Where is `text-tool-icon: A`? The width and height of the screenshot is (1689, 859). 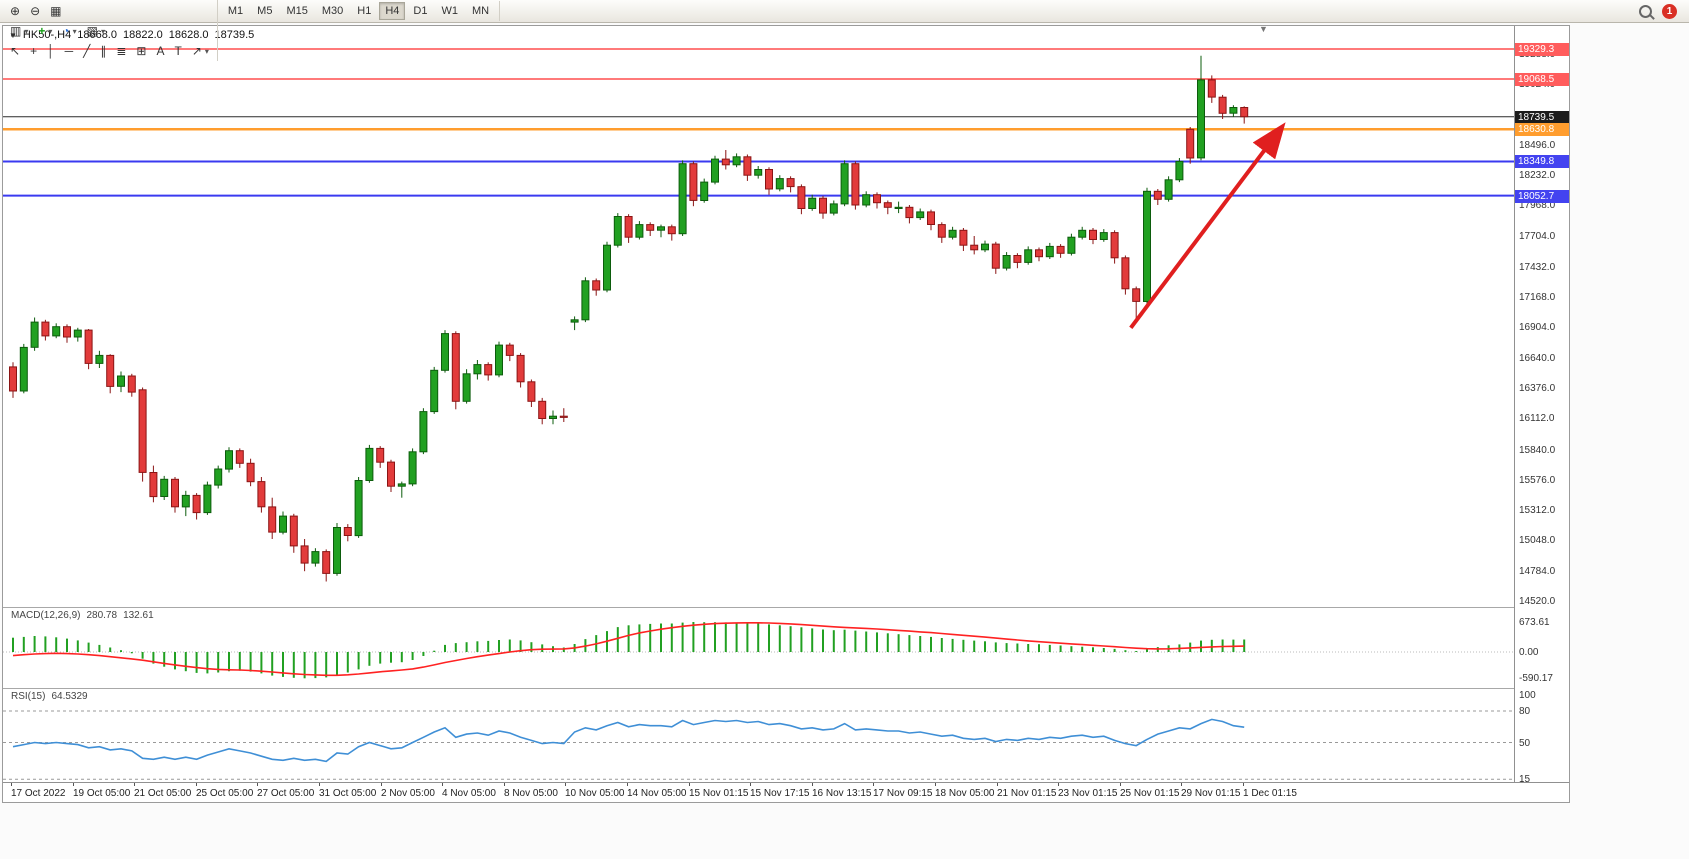
text-tool-icon: A is located at coordinates (160, 51).